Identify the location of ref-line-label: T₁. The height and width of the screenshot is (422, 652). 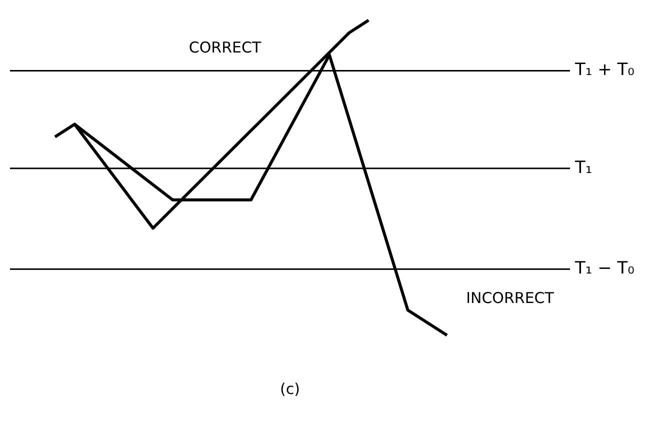
(583, 168).